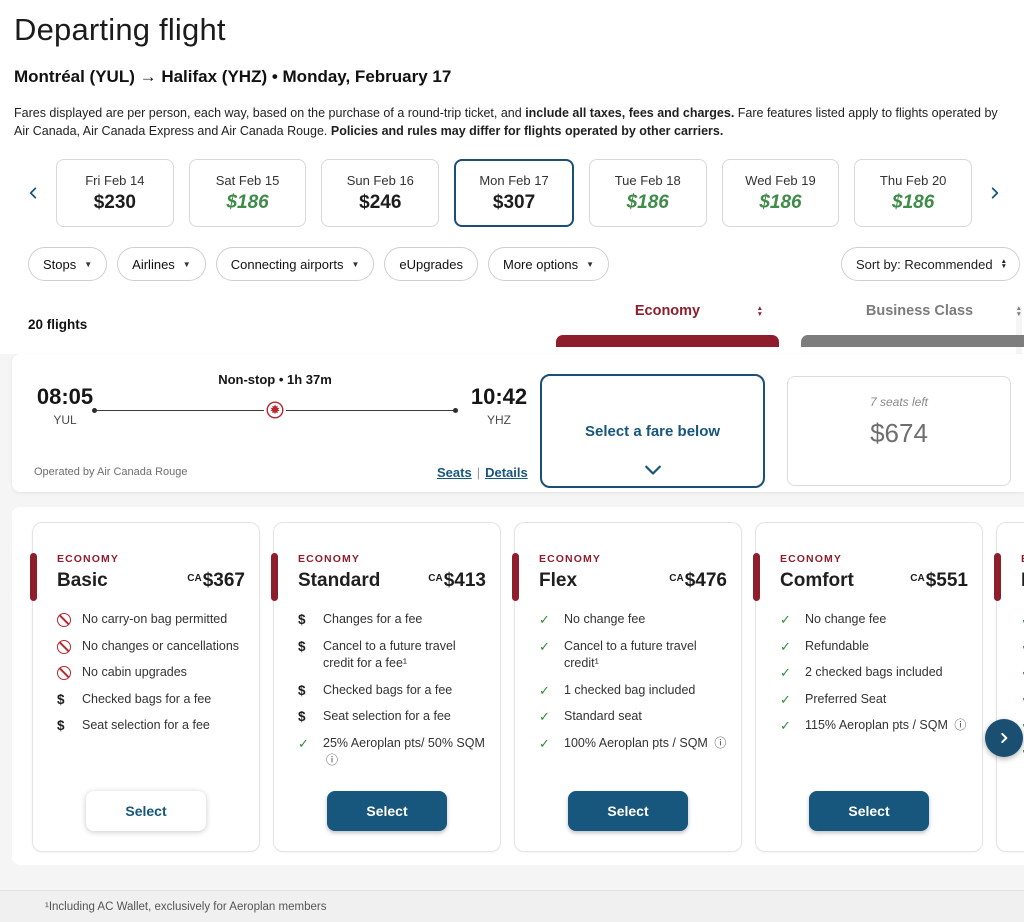  What do you see at coordinates (60, 264) in the screenshot?
I see `filter-pill-label: Stops` at bounding box center [60, 264].